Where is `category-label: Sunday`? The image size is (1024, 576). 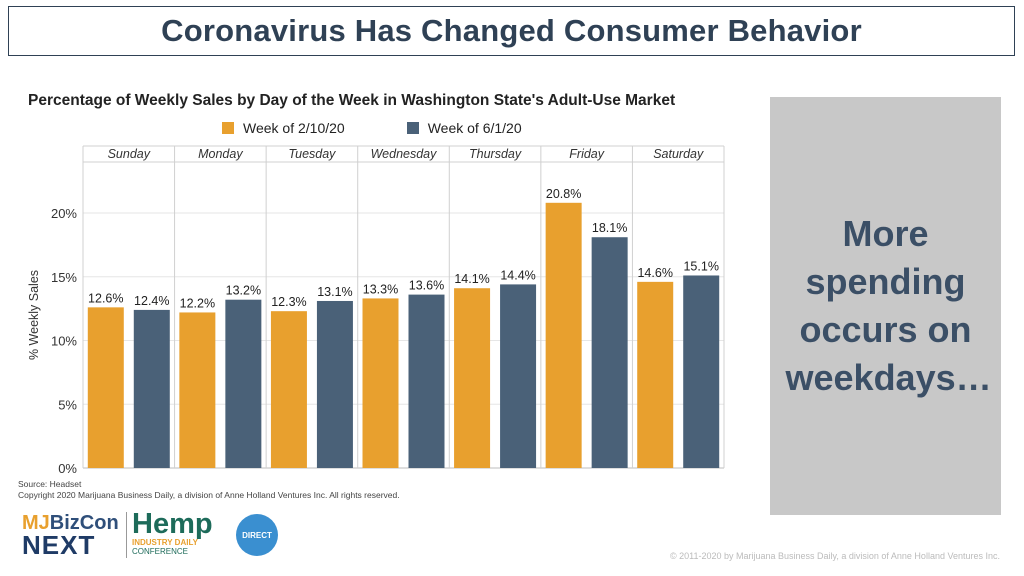 category-label: Sunday is located at coordinates (129, 154).